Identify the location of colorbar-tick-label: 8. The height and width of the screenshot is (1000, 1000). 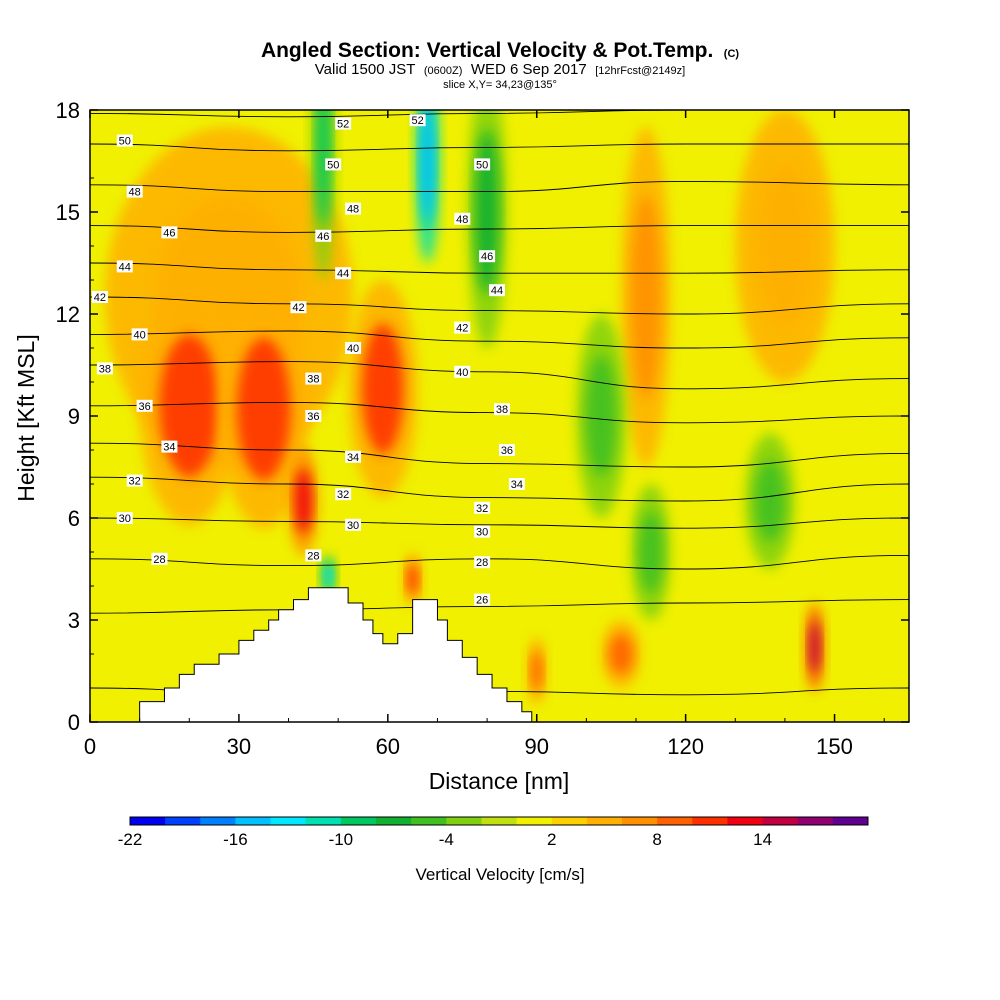
(656, 839).